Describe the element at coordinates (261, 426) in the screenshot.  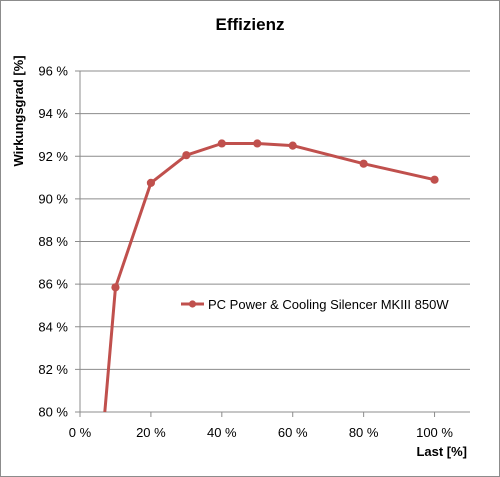
I see `x-axis-ticks: 0 % 20 % 40 % 60 % 80 % 100 %` at that location.